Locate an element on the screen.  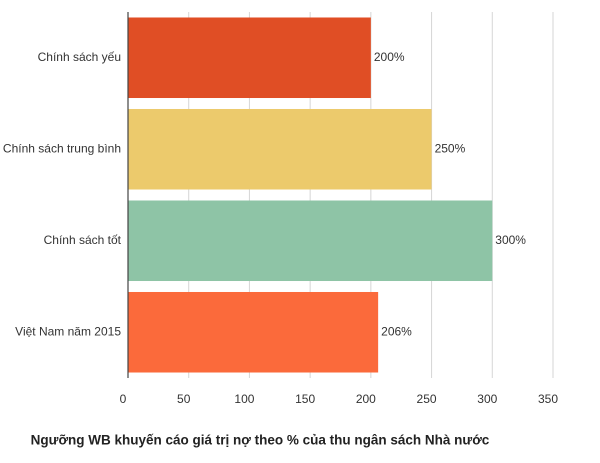
x-tick-label: 100 is located at coordinates (244, 399).